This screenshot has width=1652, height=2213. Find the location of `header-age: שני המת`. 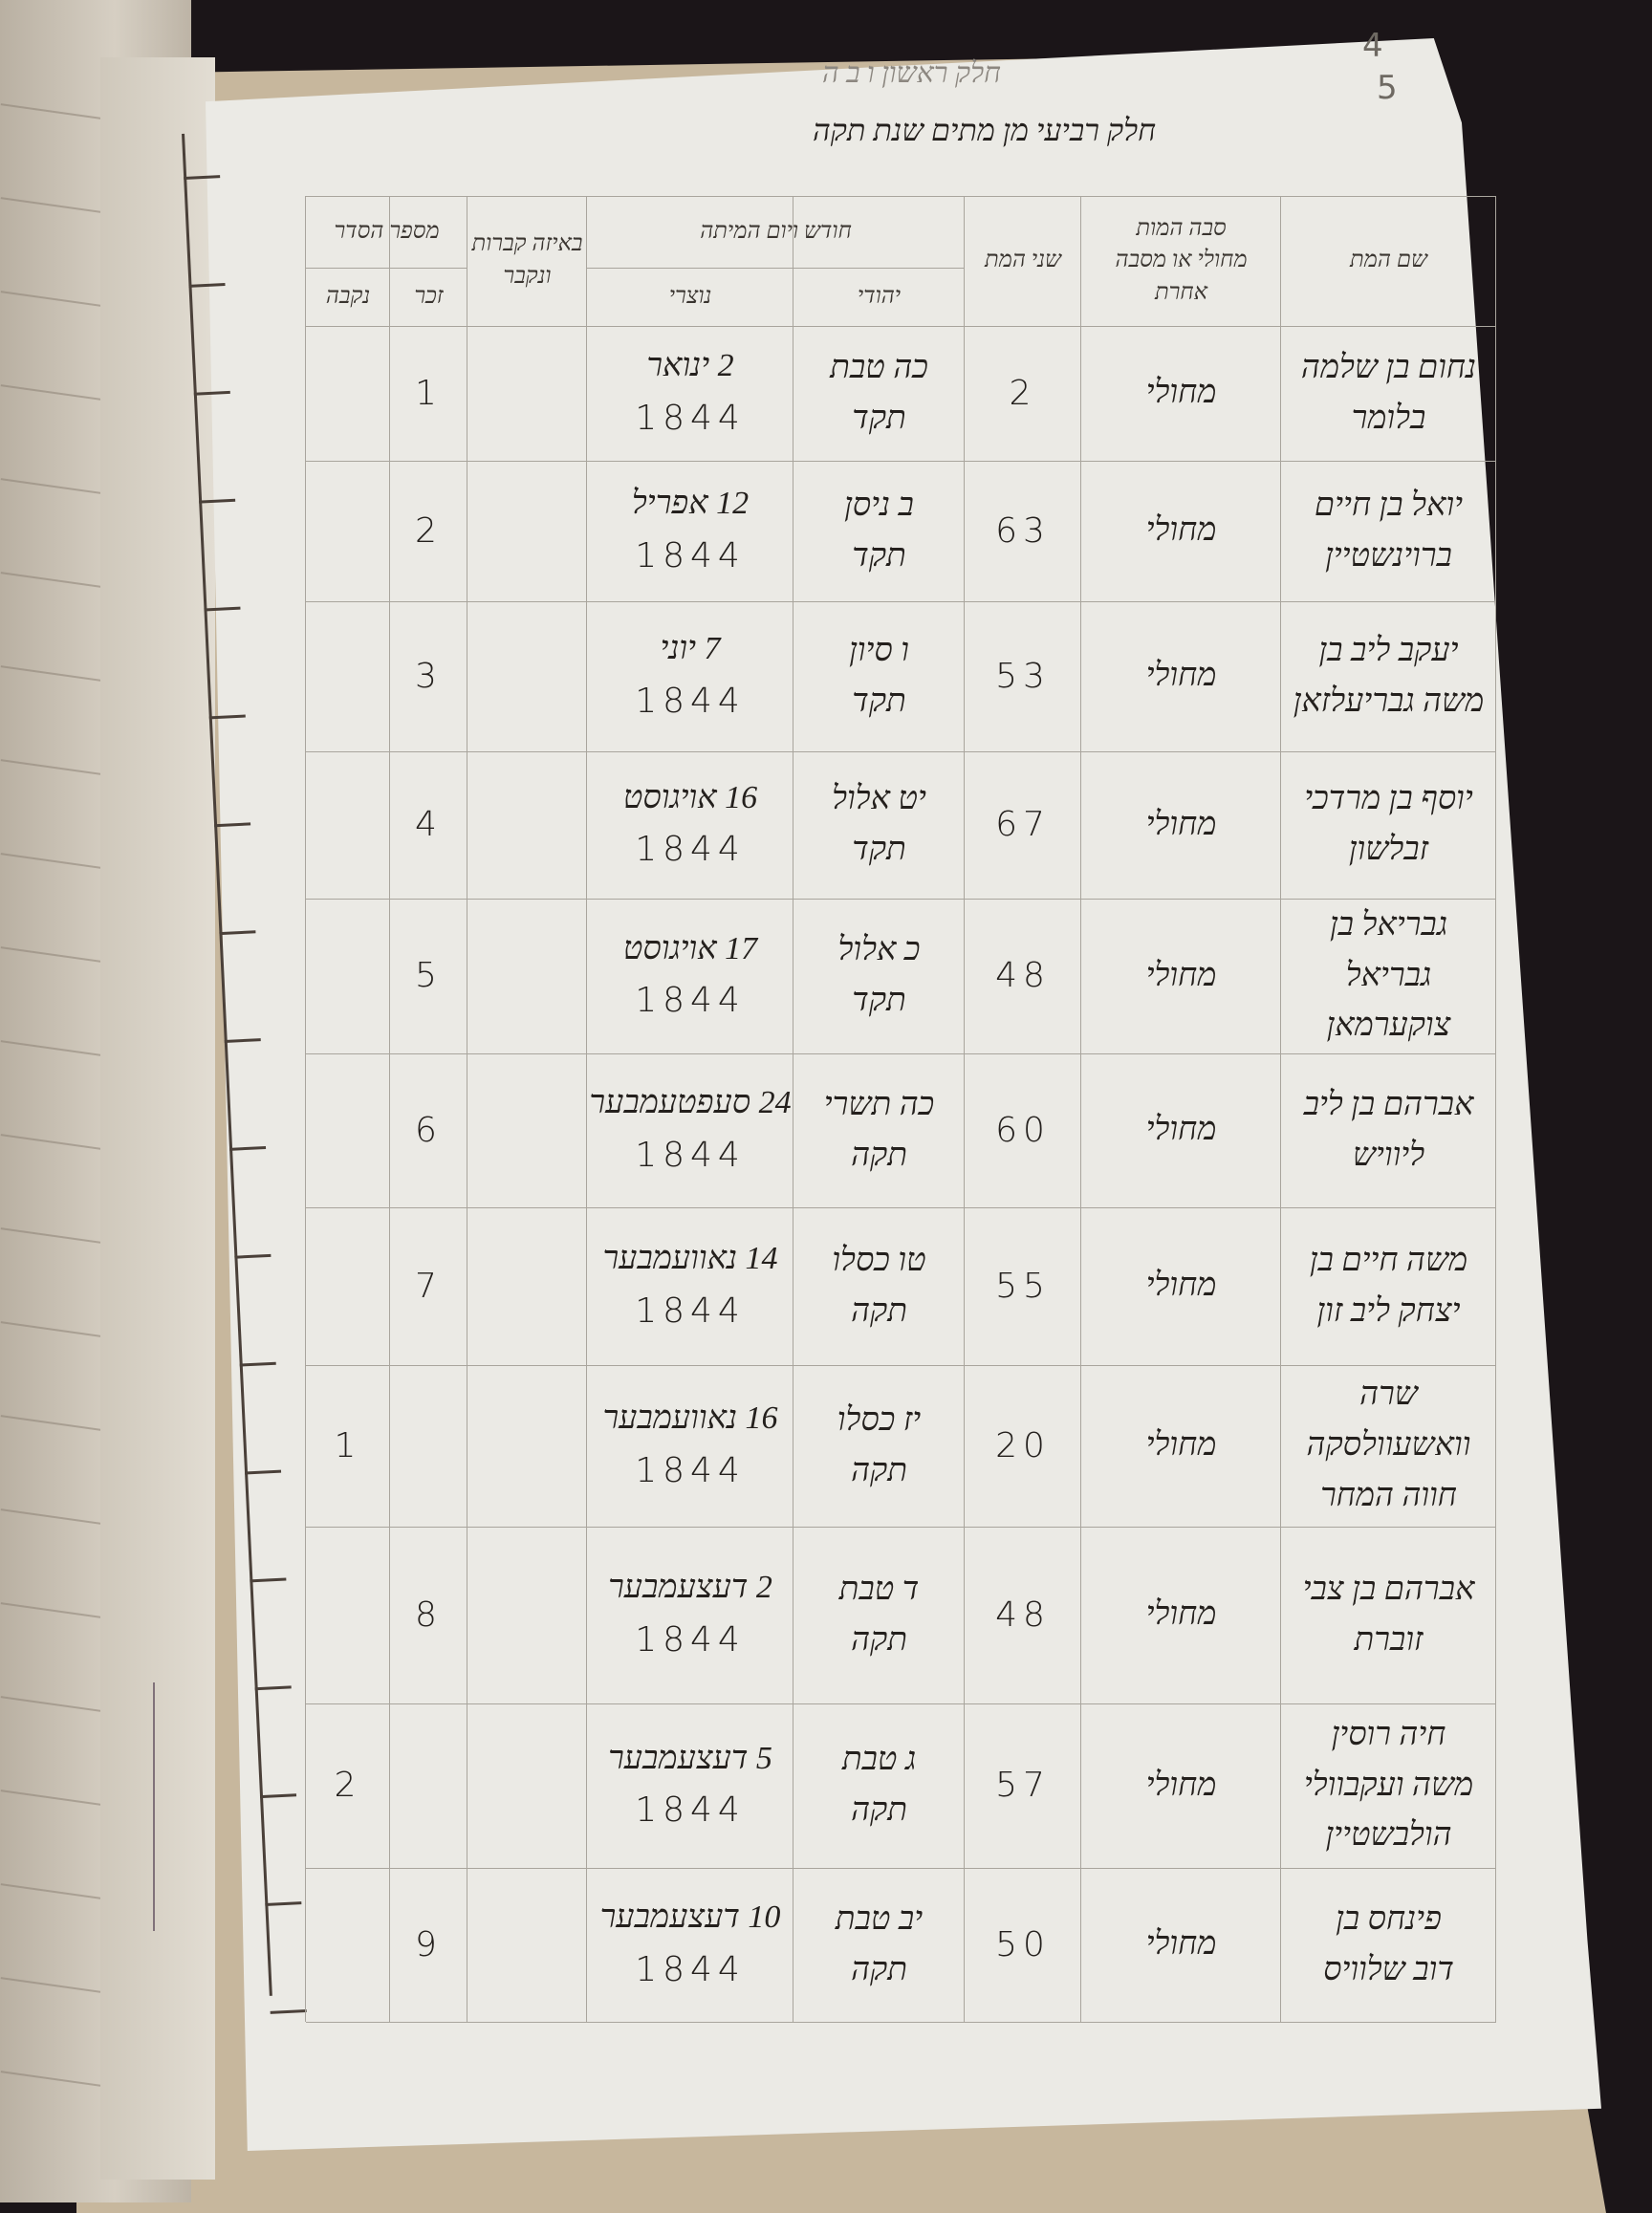

header-age: שני המת is located at coordinates (1024, 260).